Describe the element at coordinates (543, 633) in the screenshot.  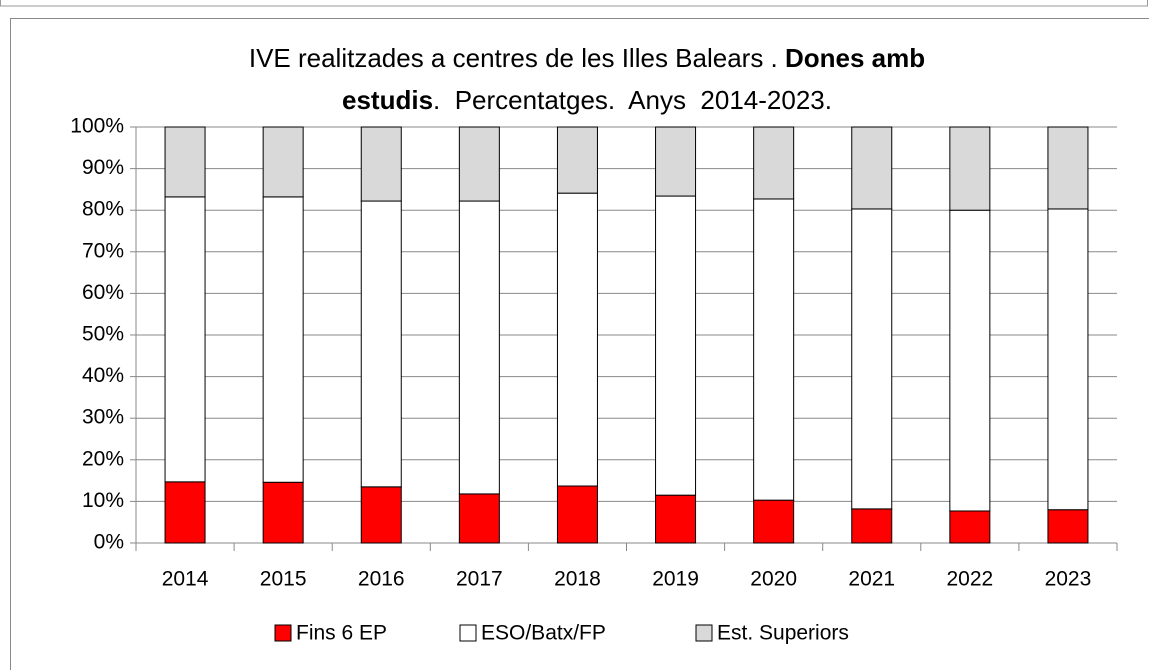
I see `legend-label: ESO/Batx/FP` at that location.